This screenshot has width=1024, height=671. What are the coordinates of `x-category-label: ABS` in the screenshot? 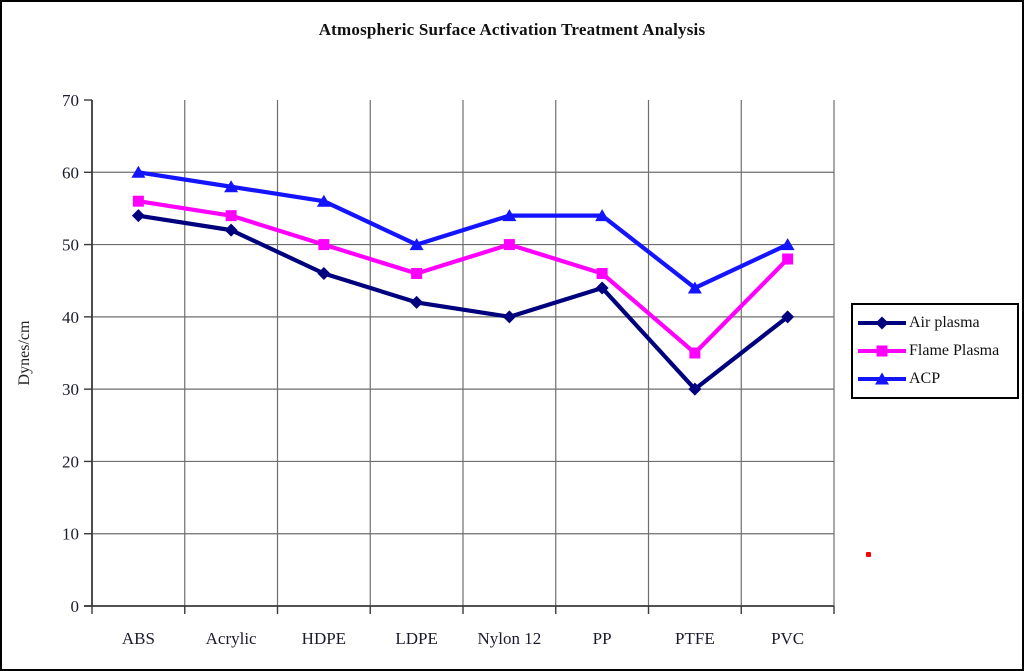 It's located at (138, 638).